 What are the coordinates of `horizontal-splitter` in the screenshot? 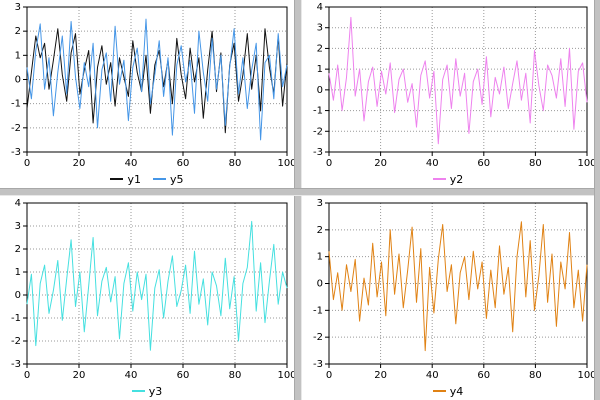 It's located at (297, 192).